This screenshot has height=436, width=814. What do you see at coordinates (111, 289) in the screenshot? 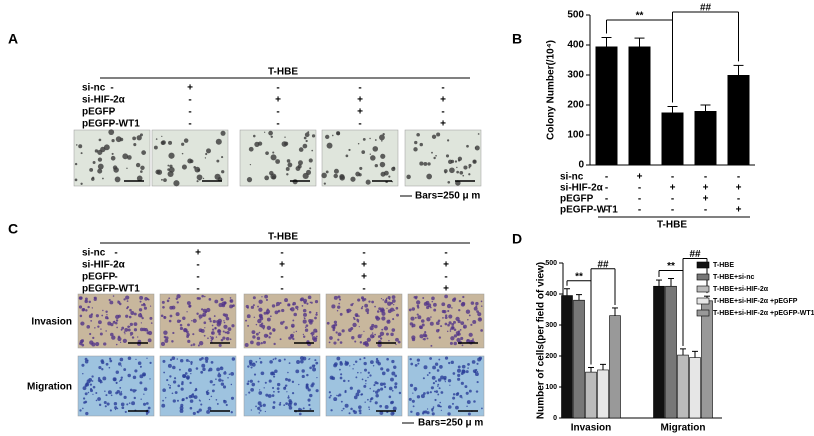
I see `row-label: pEGFP-WT1` at bounding box center [111, 289].